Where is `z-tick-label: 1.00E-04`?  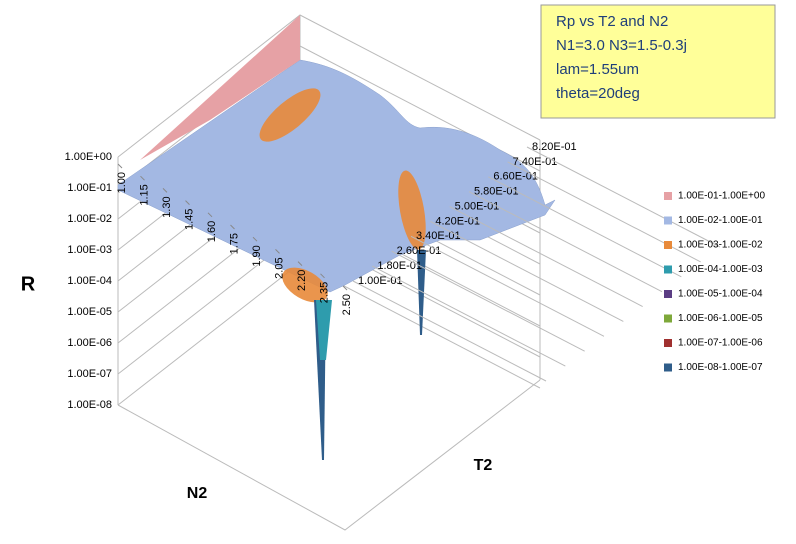
z-tick-label: 1.00E-04 is located at coordinates (89, 281).